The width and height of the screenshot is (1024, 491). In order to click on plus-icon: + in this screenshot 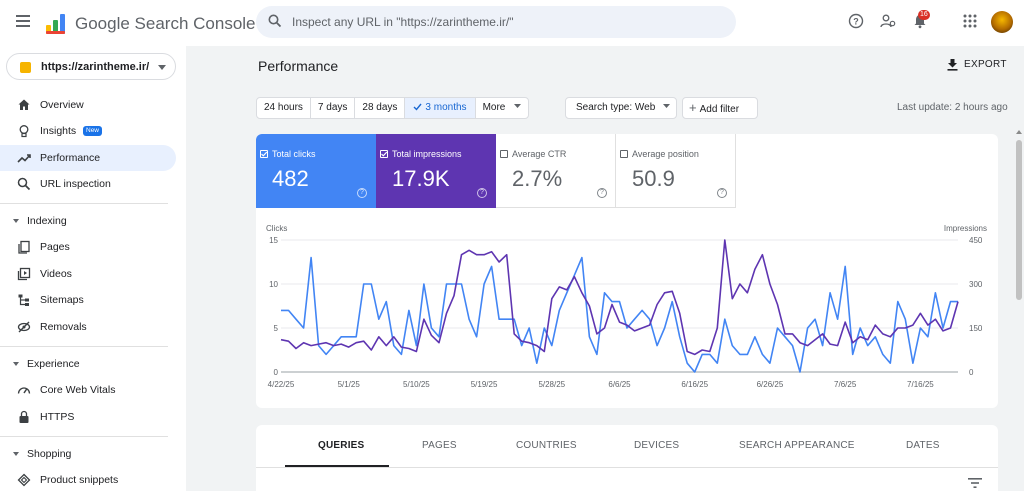, I will do `click(693, 107)`.